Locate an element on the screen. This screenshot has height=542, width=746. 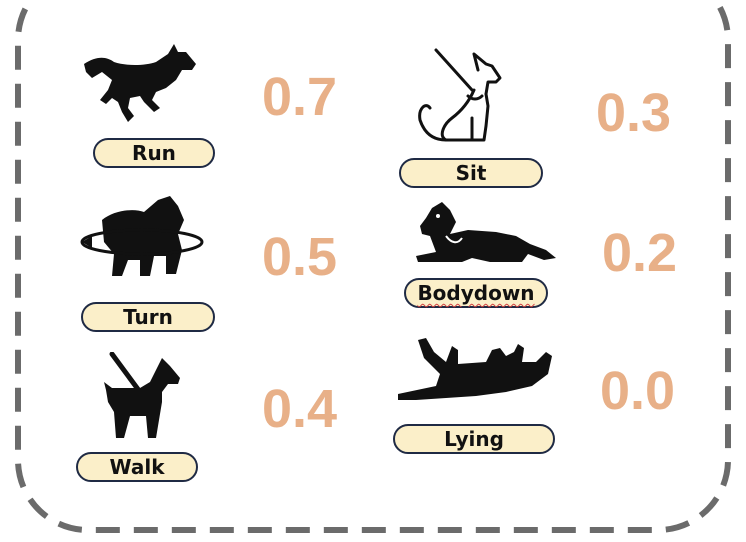
turning-dog-icon is located at coordinates (142, 236).